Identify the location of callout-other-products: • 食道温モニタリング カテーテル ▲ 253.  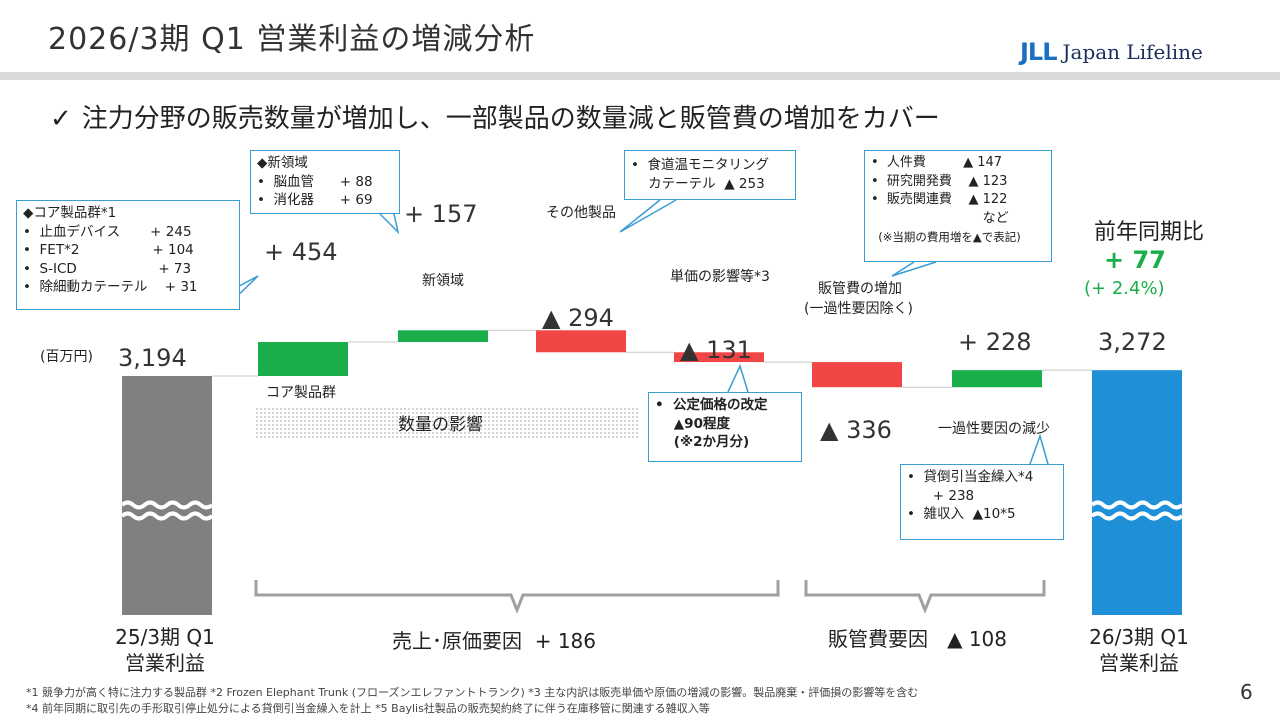
(710, 175).